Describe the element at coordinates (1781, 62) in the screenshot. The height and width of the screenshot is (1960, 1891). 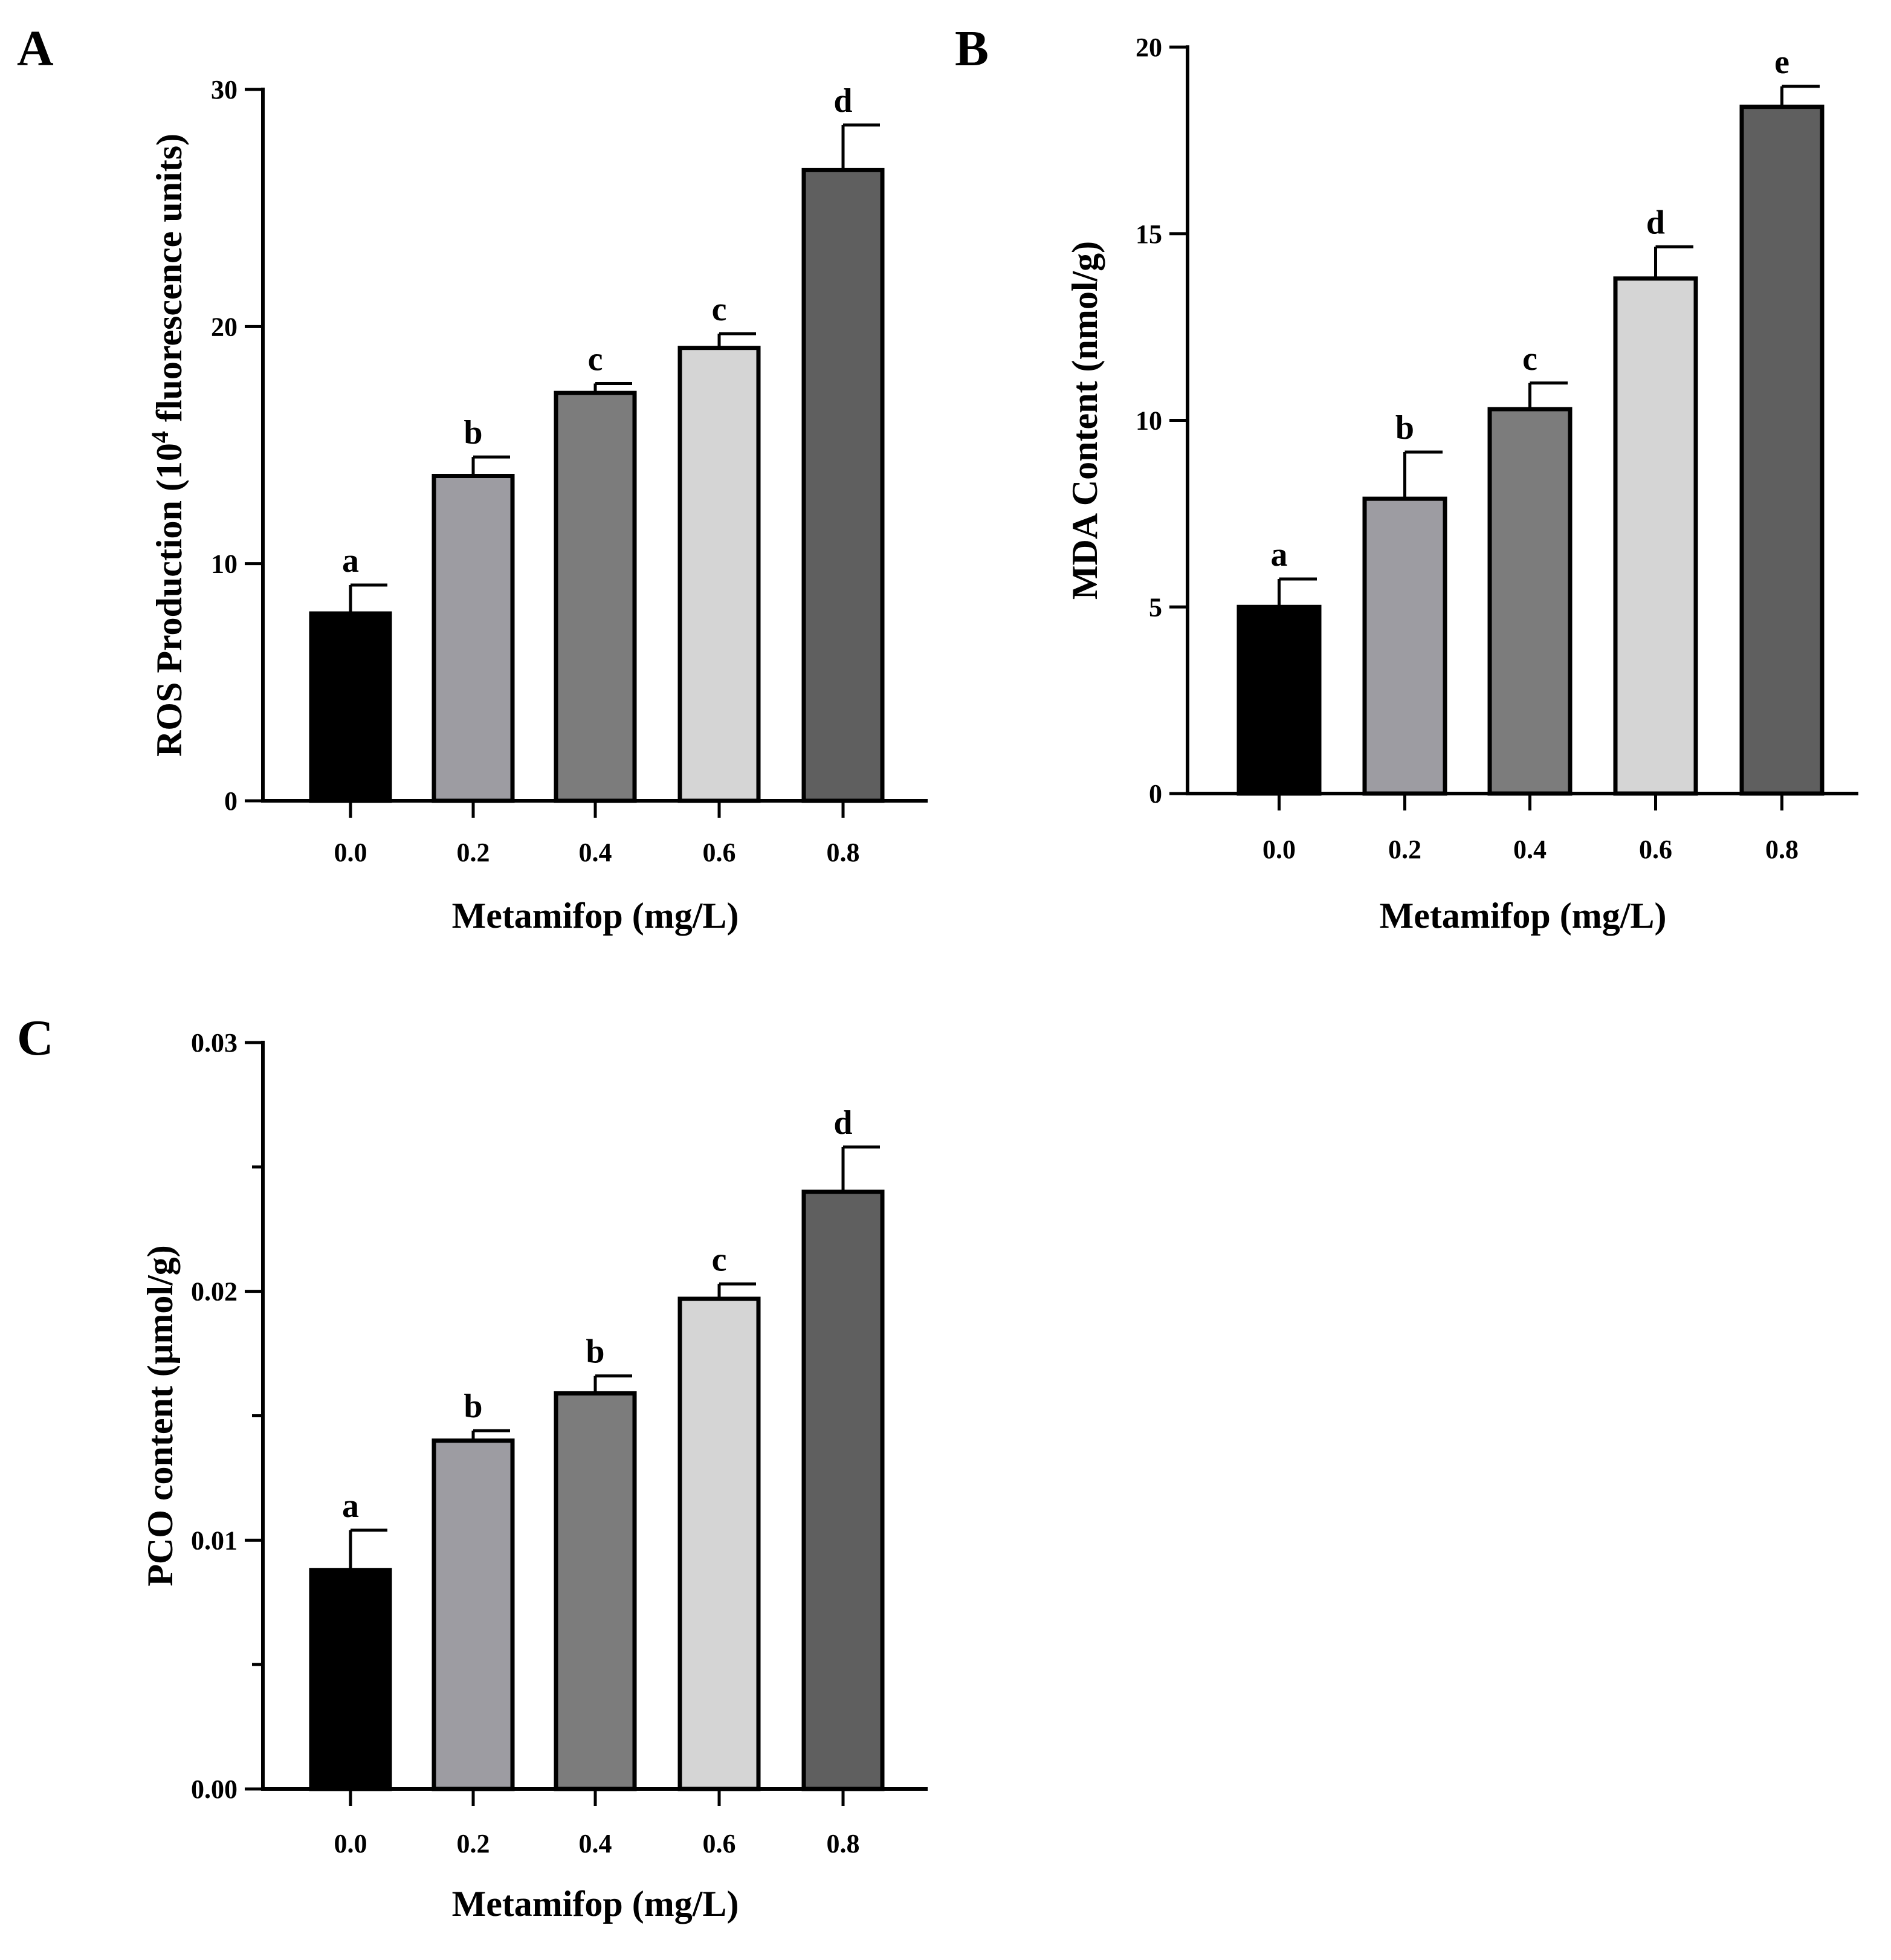
I see `significance-letter: e` at that location.